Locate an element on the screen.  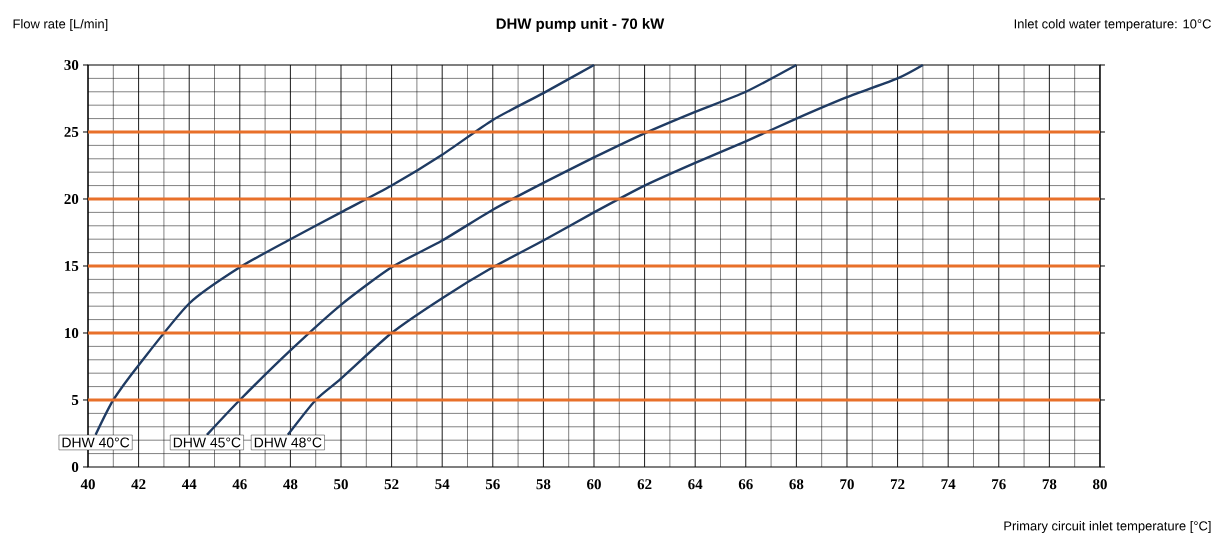
series-label: DHW 45°C is located at coordinates (207, 442).